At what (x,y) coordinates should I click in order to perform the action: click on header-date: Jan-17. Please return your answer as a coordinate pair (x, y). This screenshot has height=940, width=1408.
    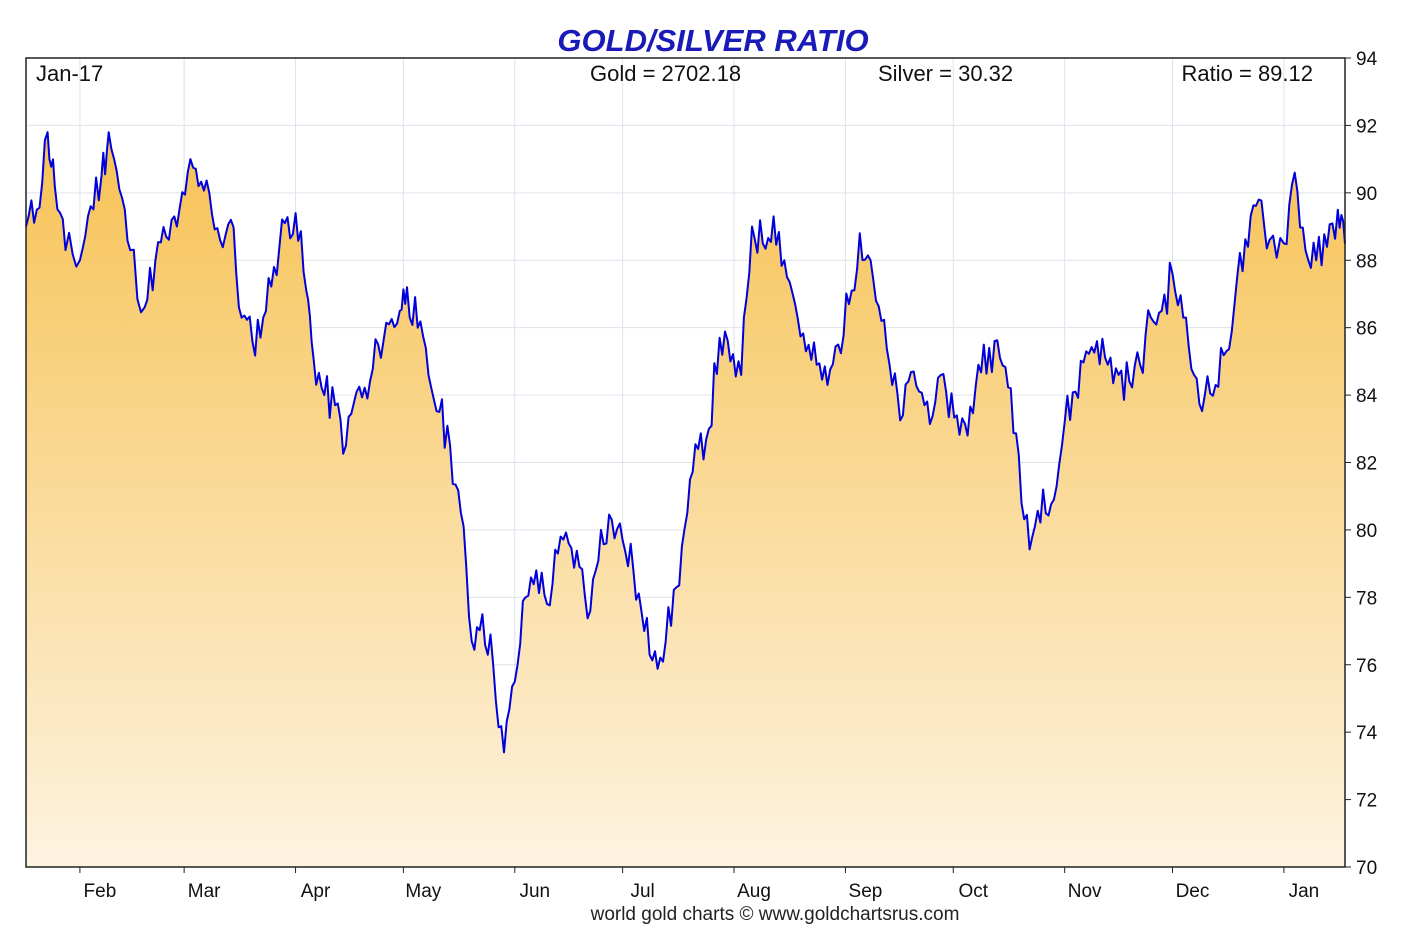
    Looking at the image, I should click on (69, 73).